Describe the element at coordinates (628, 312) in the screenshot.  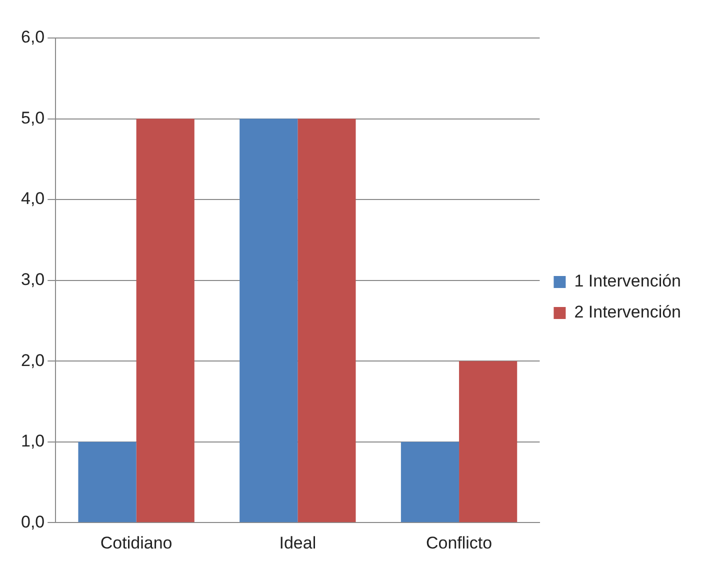
I see `legend-label: 2 Intervención` at that location.